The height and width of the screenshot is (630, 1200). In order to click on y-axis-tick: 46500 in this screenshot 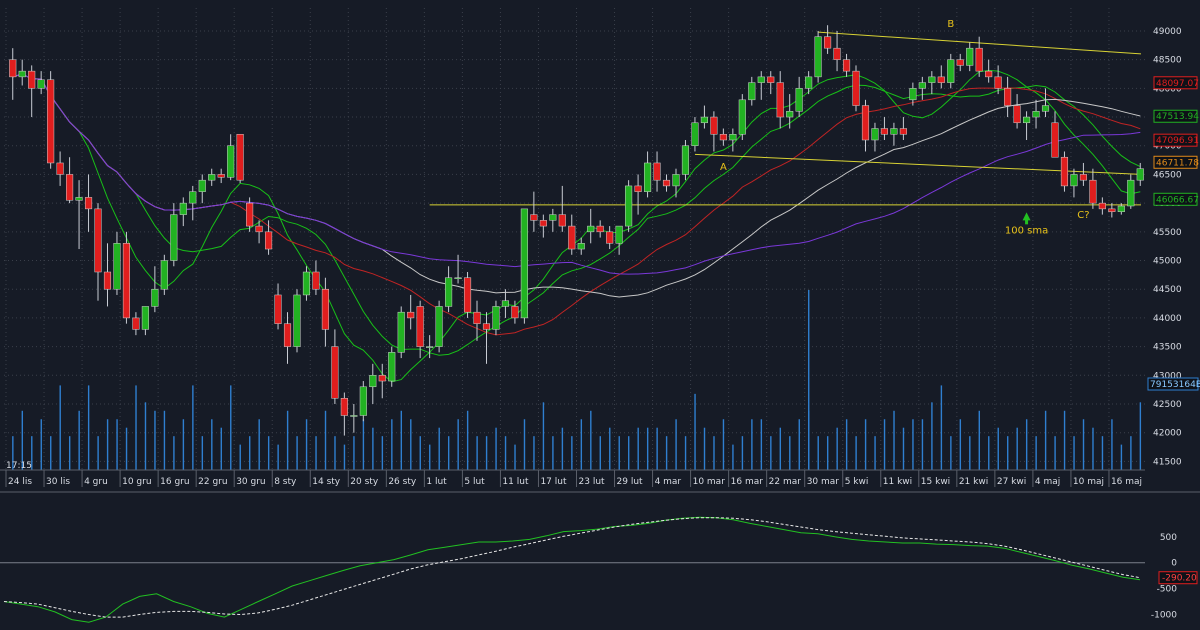, I will do `click(1167, 175)`.